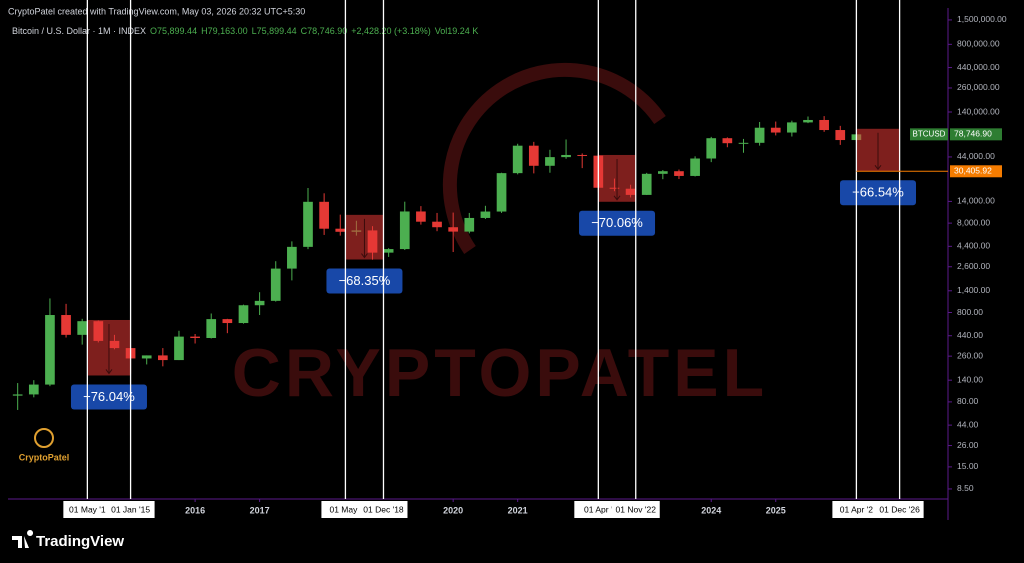 Image resolution: width=1024 pixels, height=563 pixels. What do you see at coordinates (978, 44) in the screenshot?
I see `y-tick-label: 800,000.00` at bounding box center [978, 44].